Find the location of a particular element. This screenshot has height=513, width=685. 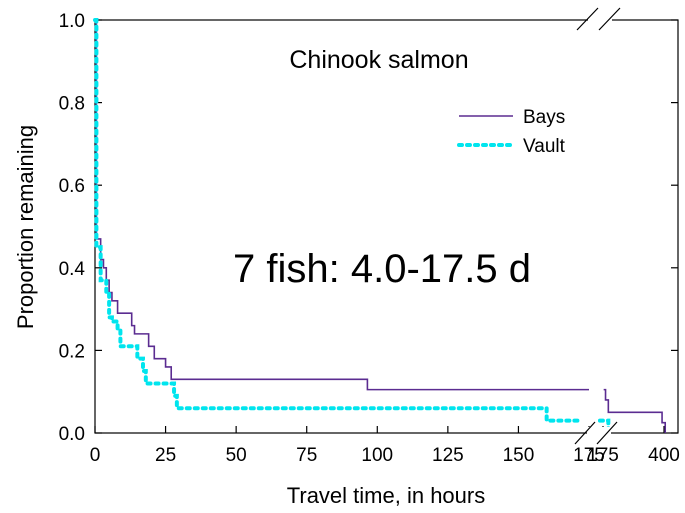

break-gap-top is located at coordinates (600, 18).